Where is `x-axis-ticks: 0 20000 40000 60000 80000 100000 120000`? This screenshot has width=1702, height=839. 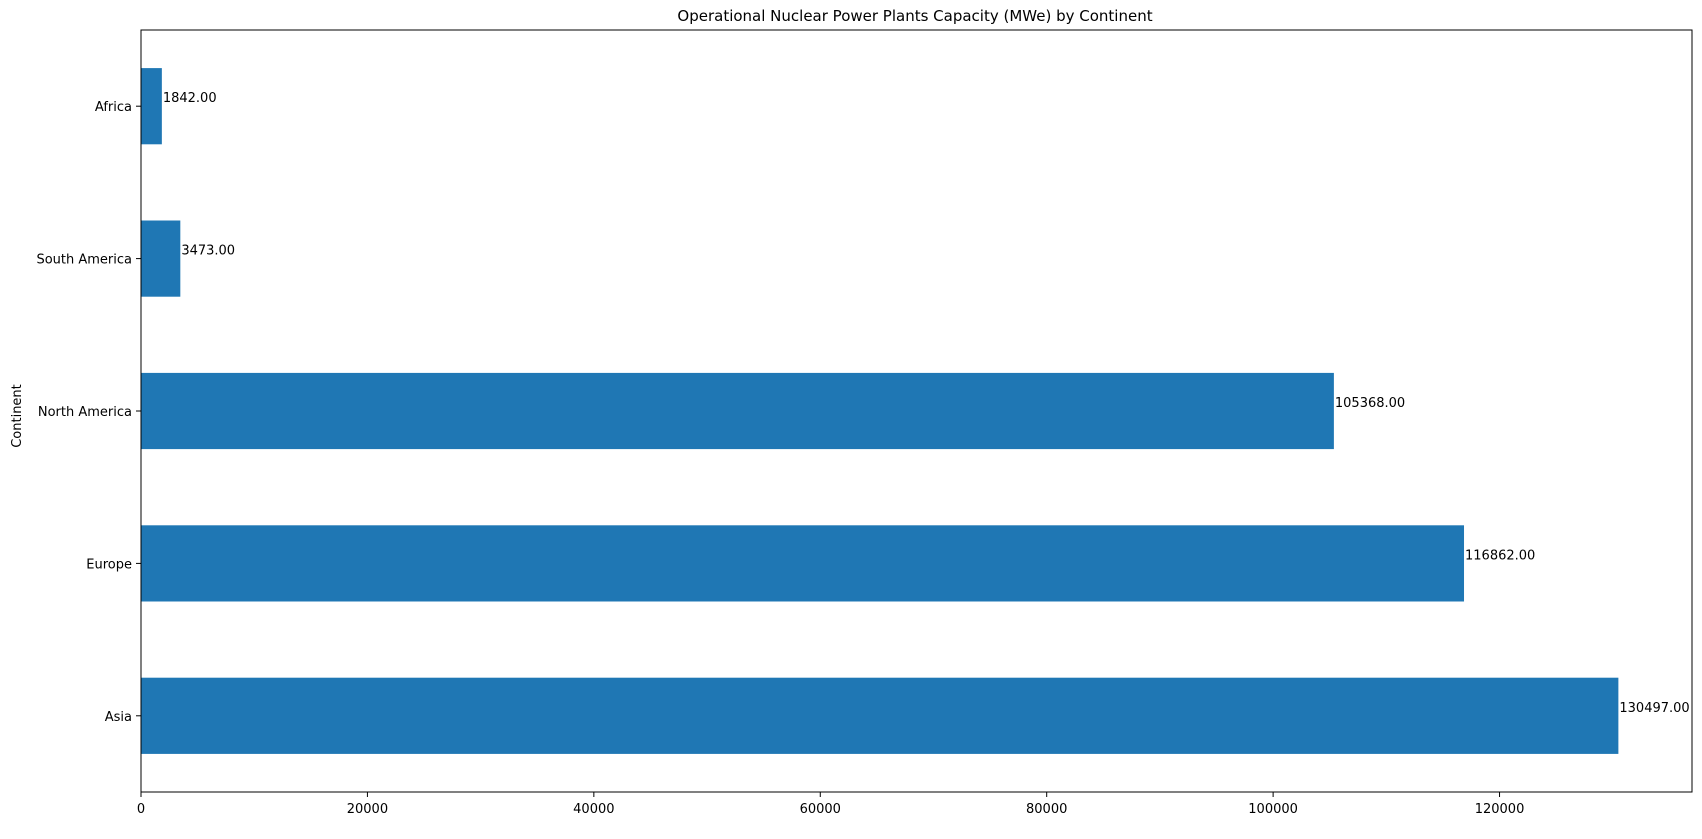
x-axis-ticks: 0 20000 40000 60000 80000 100000 120000 is located at coordinates (831, 804).